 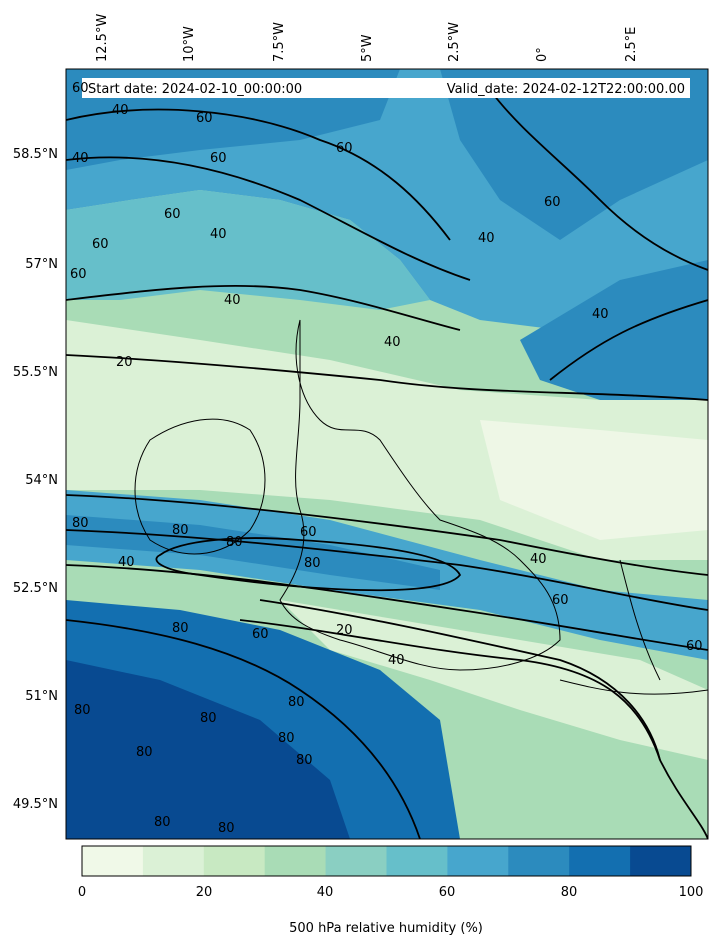 I want to click on latitude-label-58.5N: 58.5°N, so click(x=35, y=154).